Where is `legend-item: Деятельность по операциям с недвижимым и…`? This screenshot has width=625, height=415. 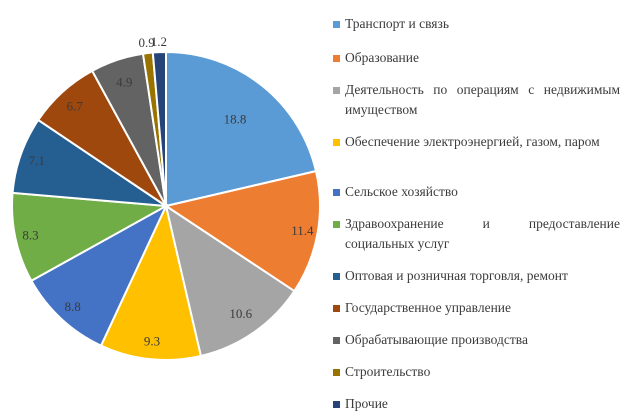
legend-item: Деятельность по операциям с недвижимым и… is located at coordinates (476, 100).